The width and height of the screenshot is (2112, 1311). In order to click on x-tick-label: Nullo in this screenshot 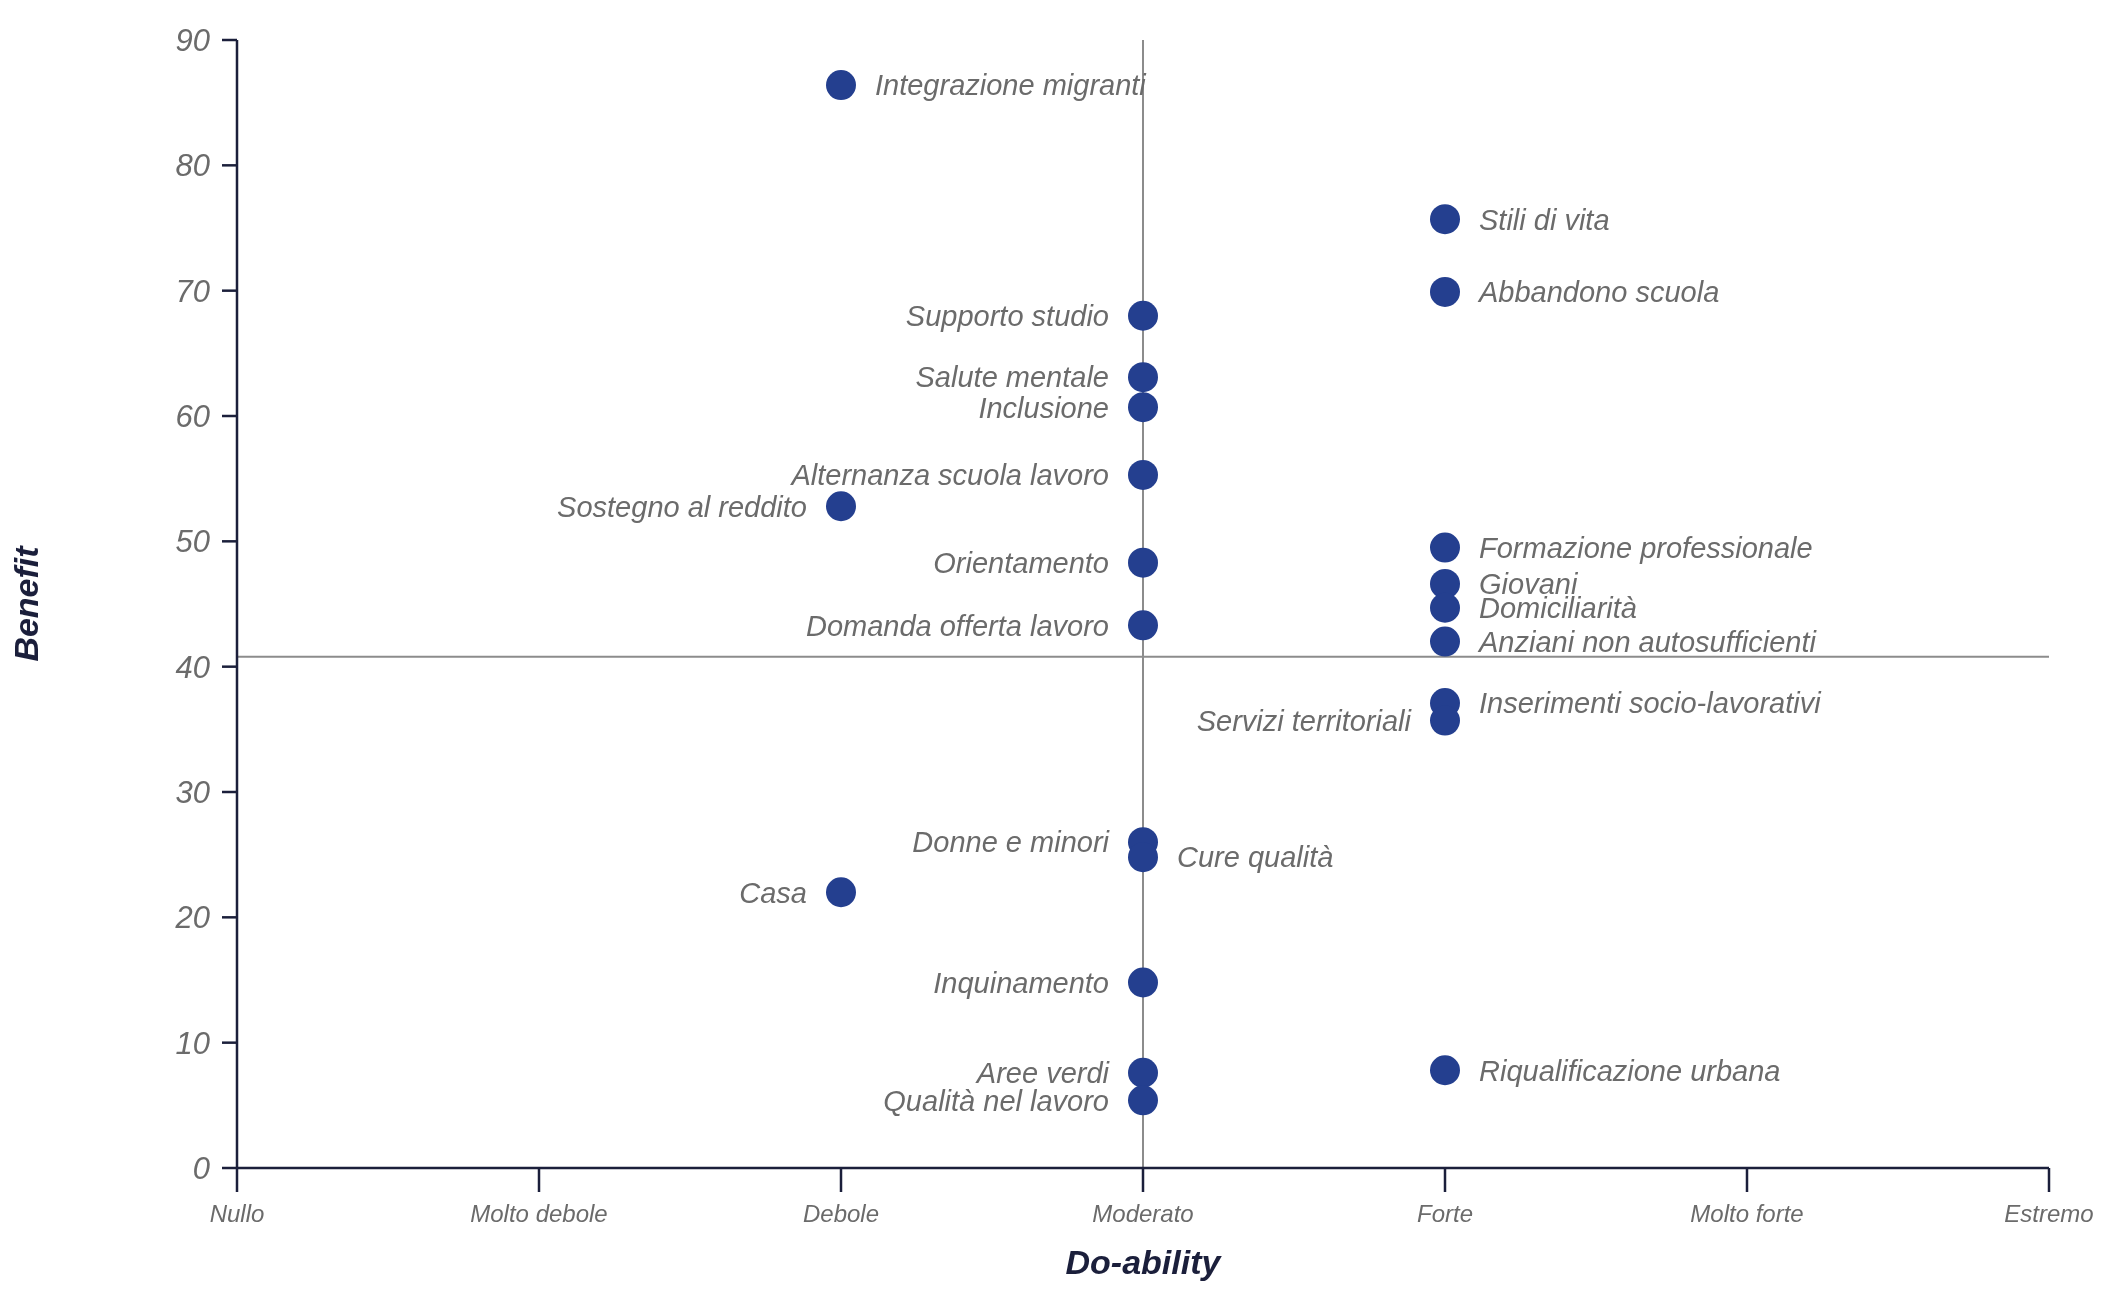, I will do `click(237, 1213)`.